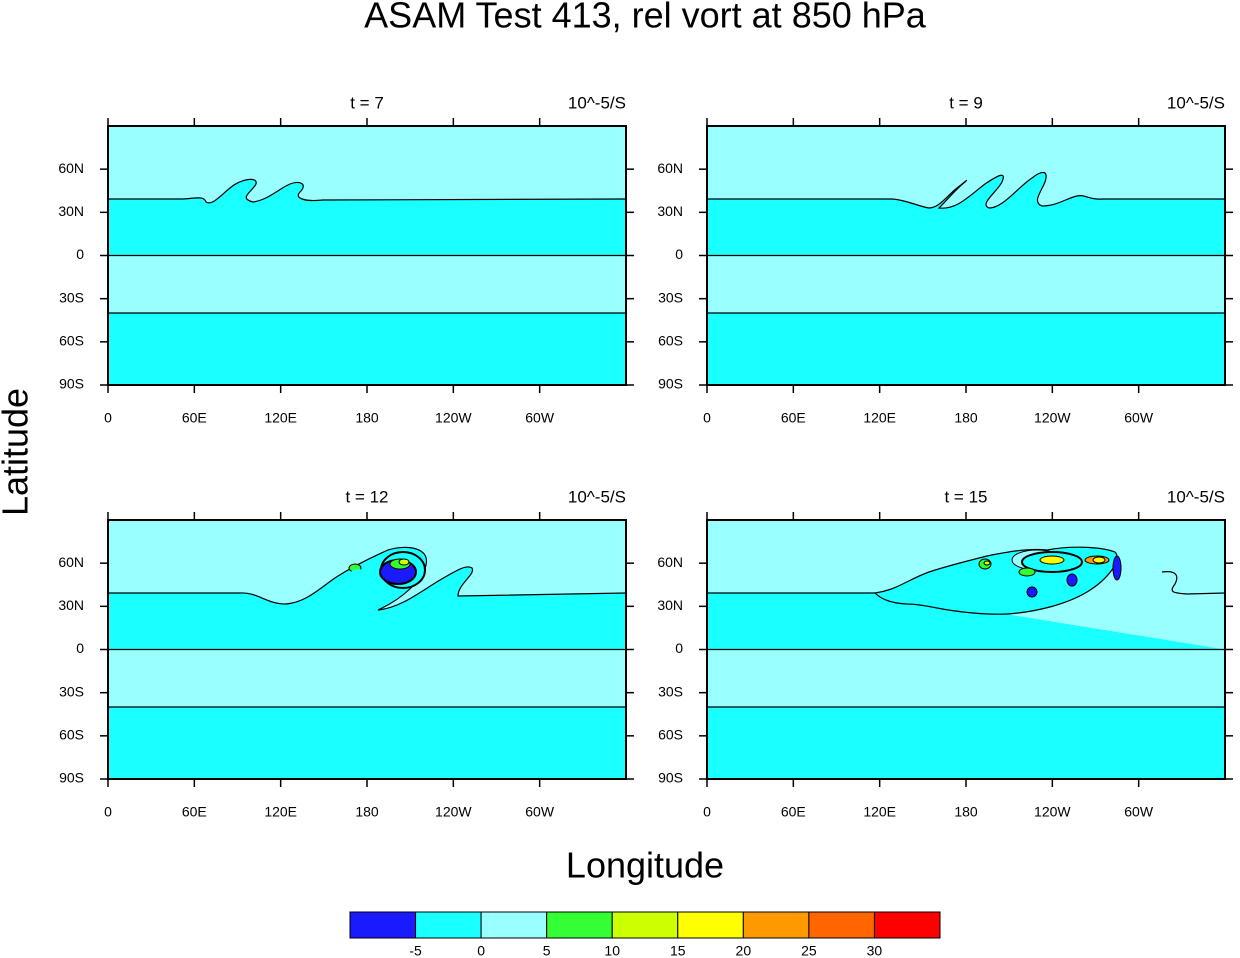  Describe the element at coordinates (965, 496) in the screenshot. I see `panel-title: t = 15` at that location.